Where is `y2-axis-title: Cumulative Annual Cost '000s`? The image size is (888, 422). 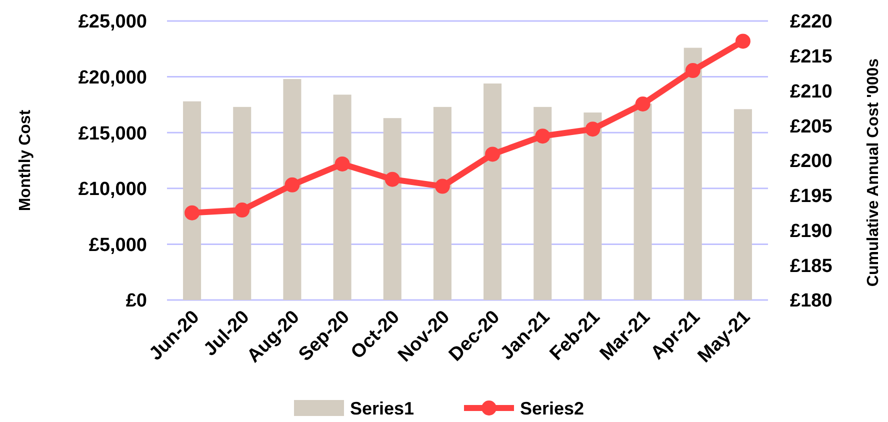
y2-axis-title: Cumulative Annual Cost '000s is located at coordinates (873, 172).